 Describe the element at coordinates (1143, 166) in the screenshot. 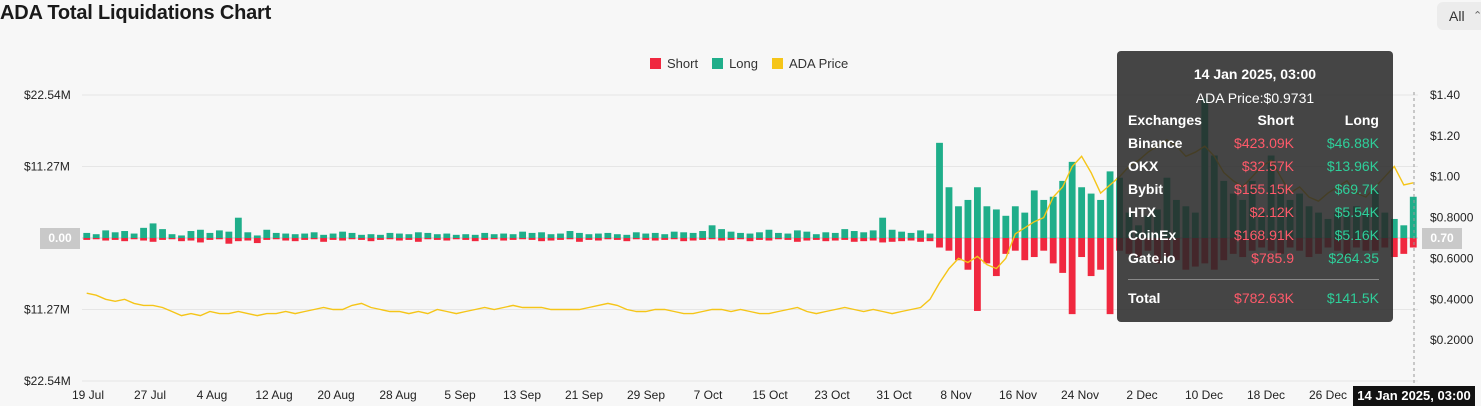

I see `tooltip-exchange: OKX` at that location.